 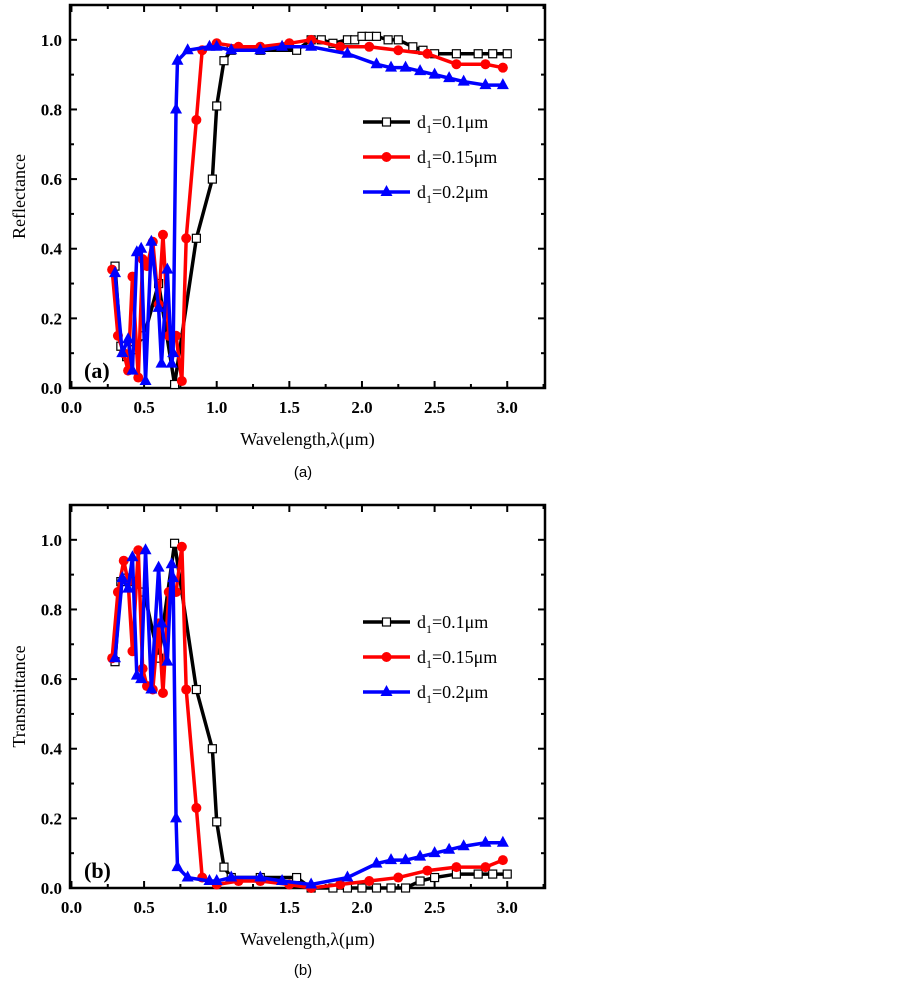 I want to click on x-tick-label: 2.0, so click(x=361, y=407).